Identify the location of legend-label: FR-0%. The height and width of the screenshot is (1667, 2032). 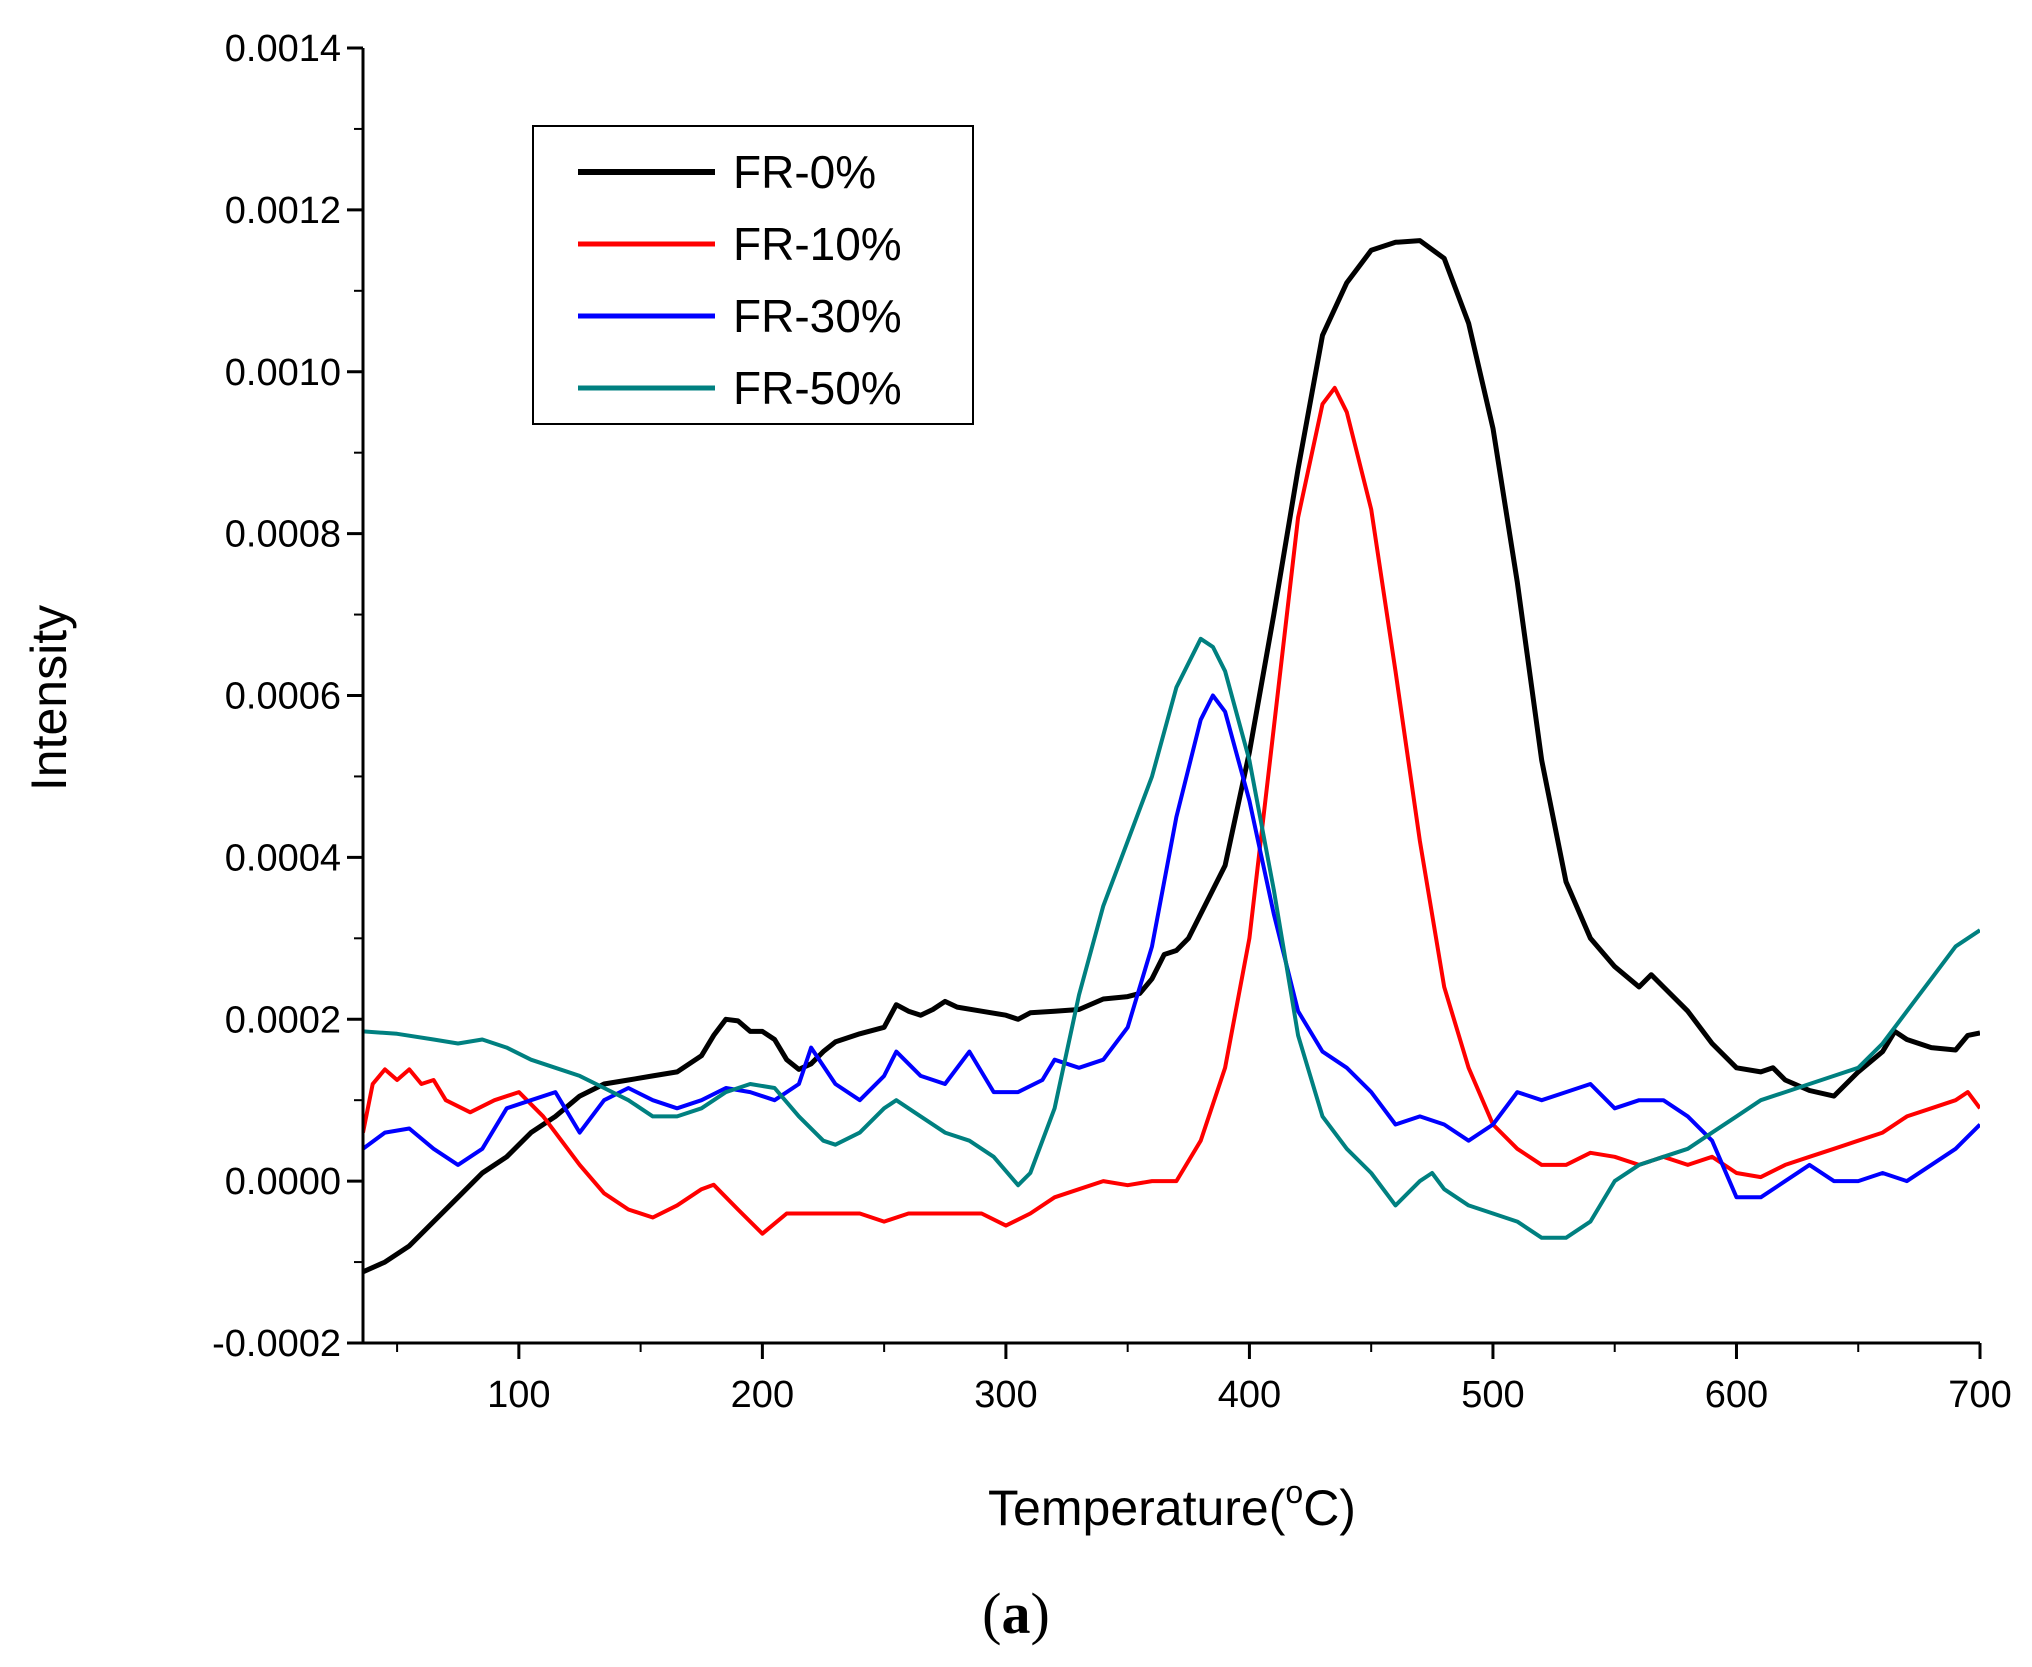
(804, 172).